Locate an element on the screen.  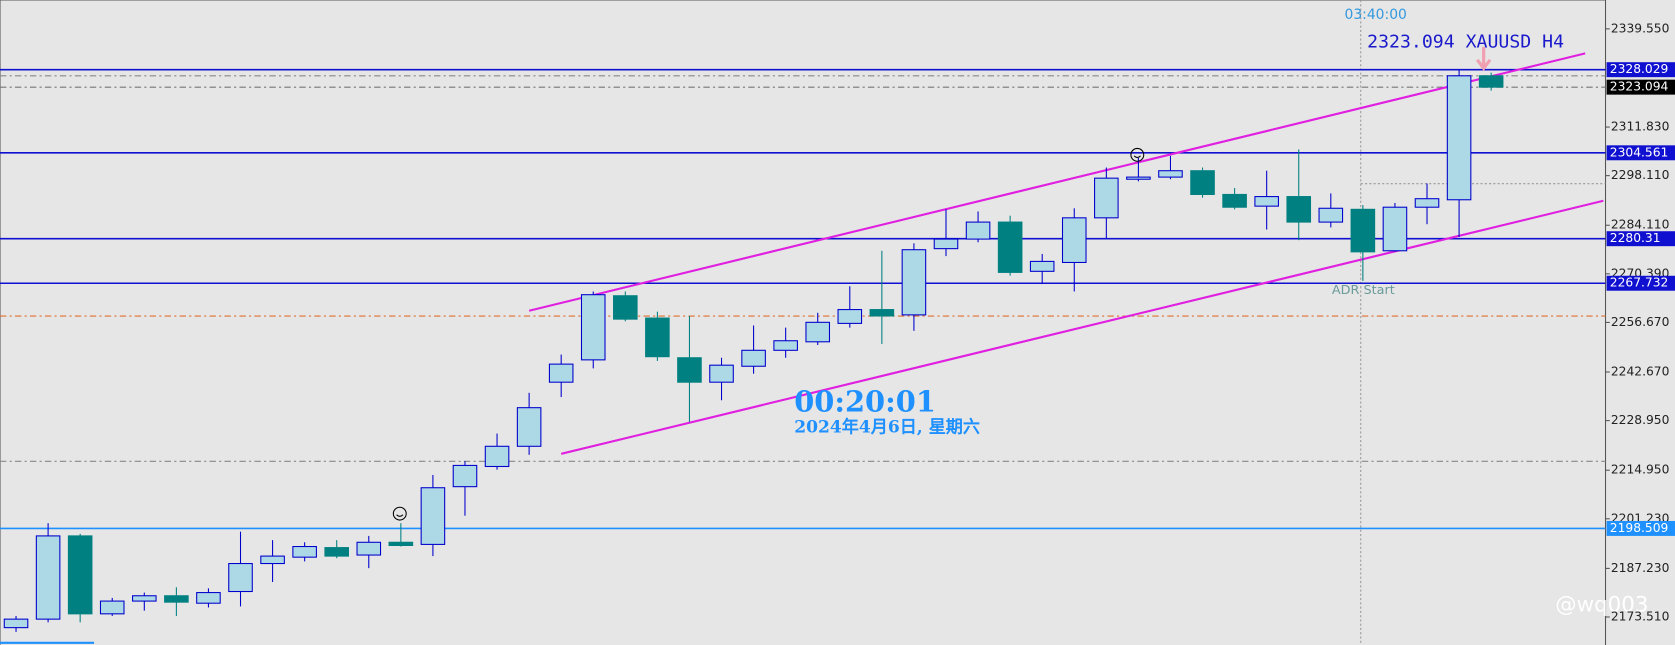
y-tick-label: 2187.230 is located at coordinates (1640, 568).